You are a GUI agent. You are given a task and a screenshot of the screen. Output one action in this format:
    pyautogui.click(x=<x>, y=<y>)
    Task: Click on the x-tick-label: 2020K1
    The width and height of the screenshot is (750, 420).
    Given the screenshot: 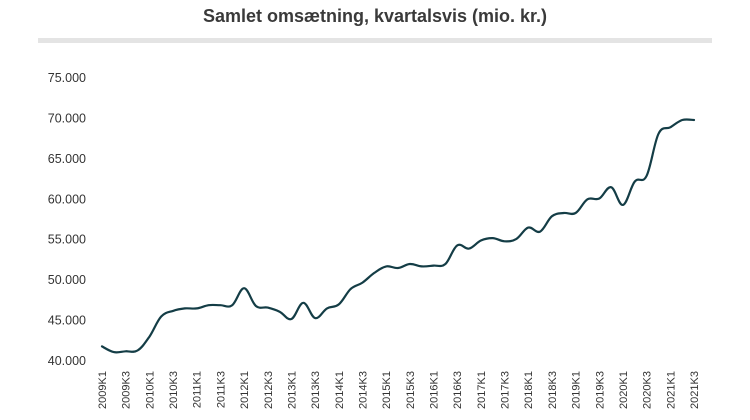 What is the action you would take?
    pyautogui.click(x=624, y=390)
    